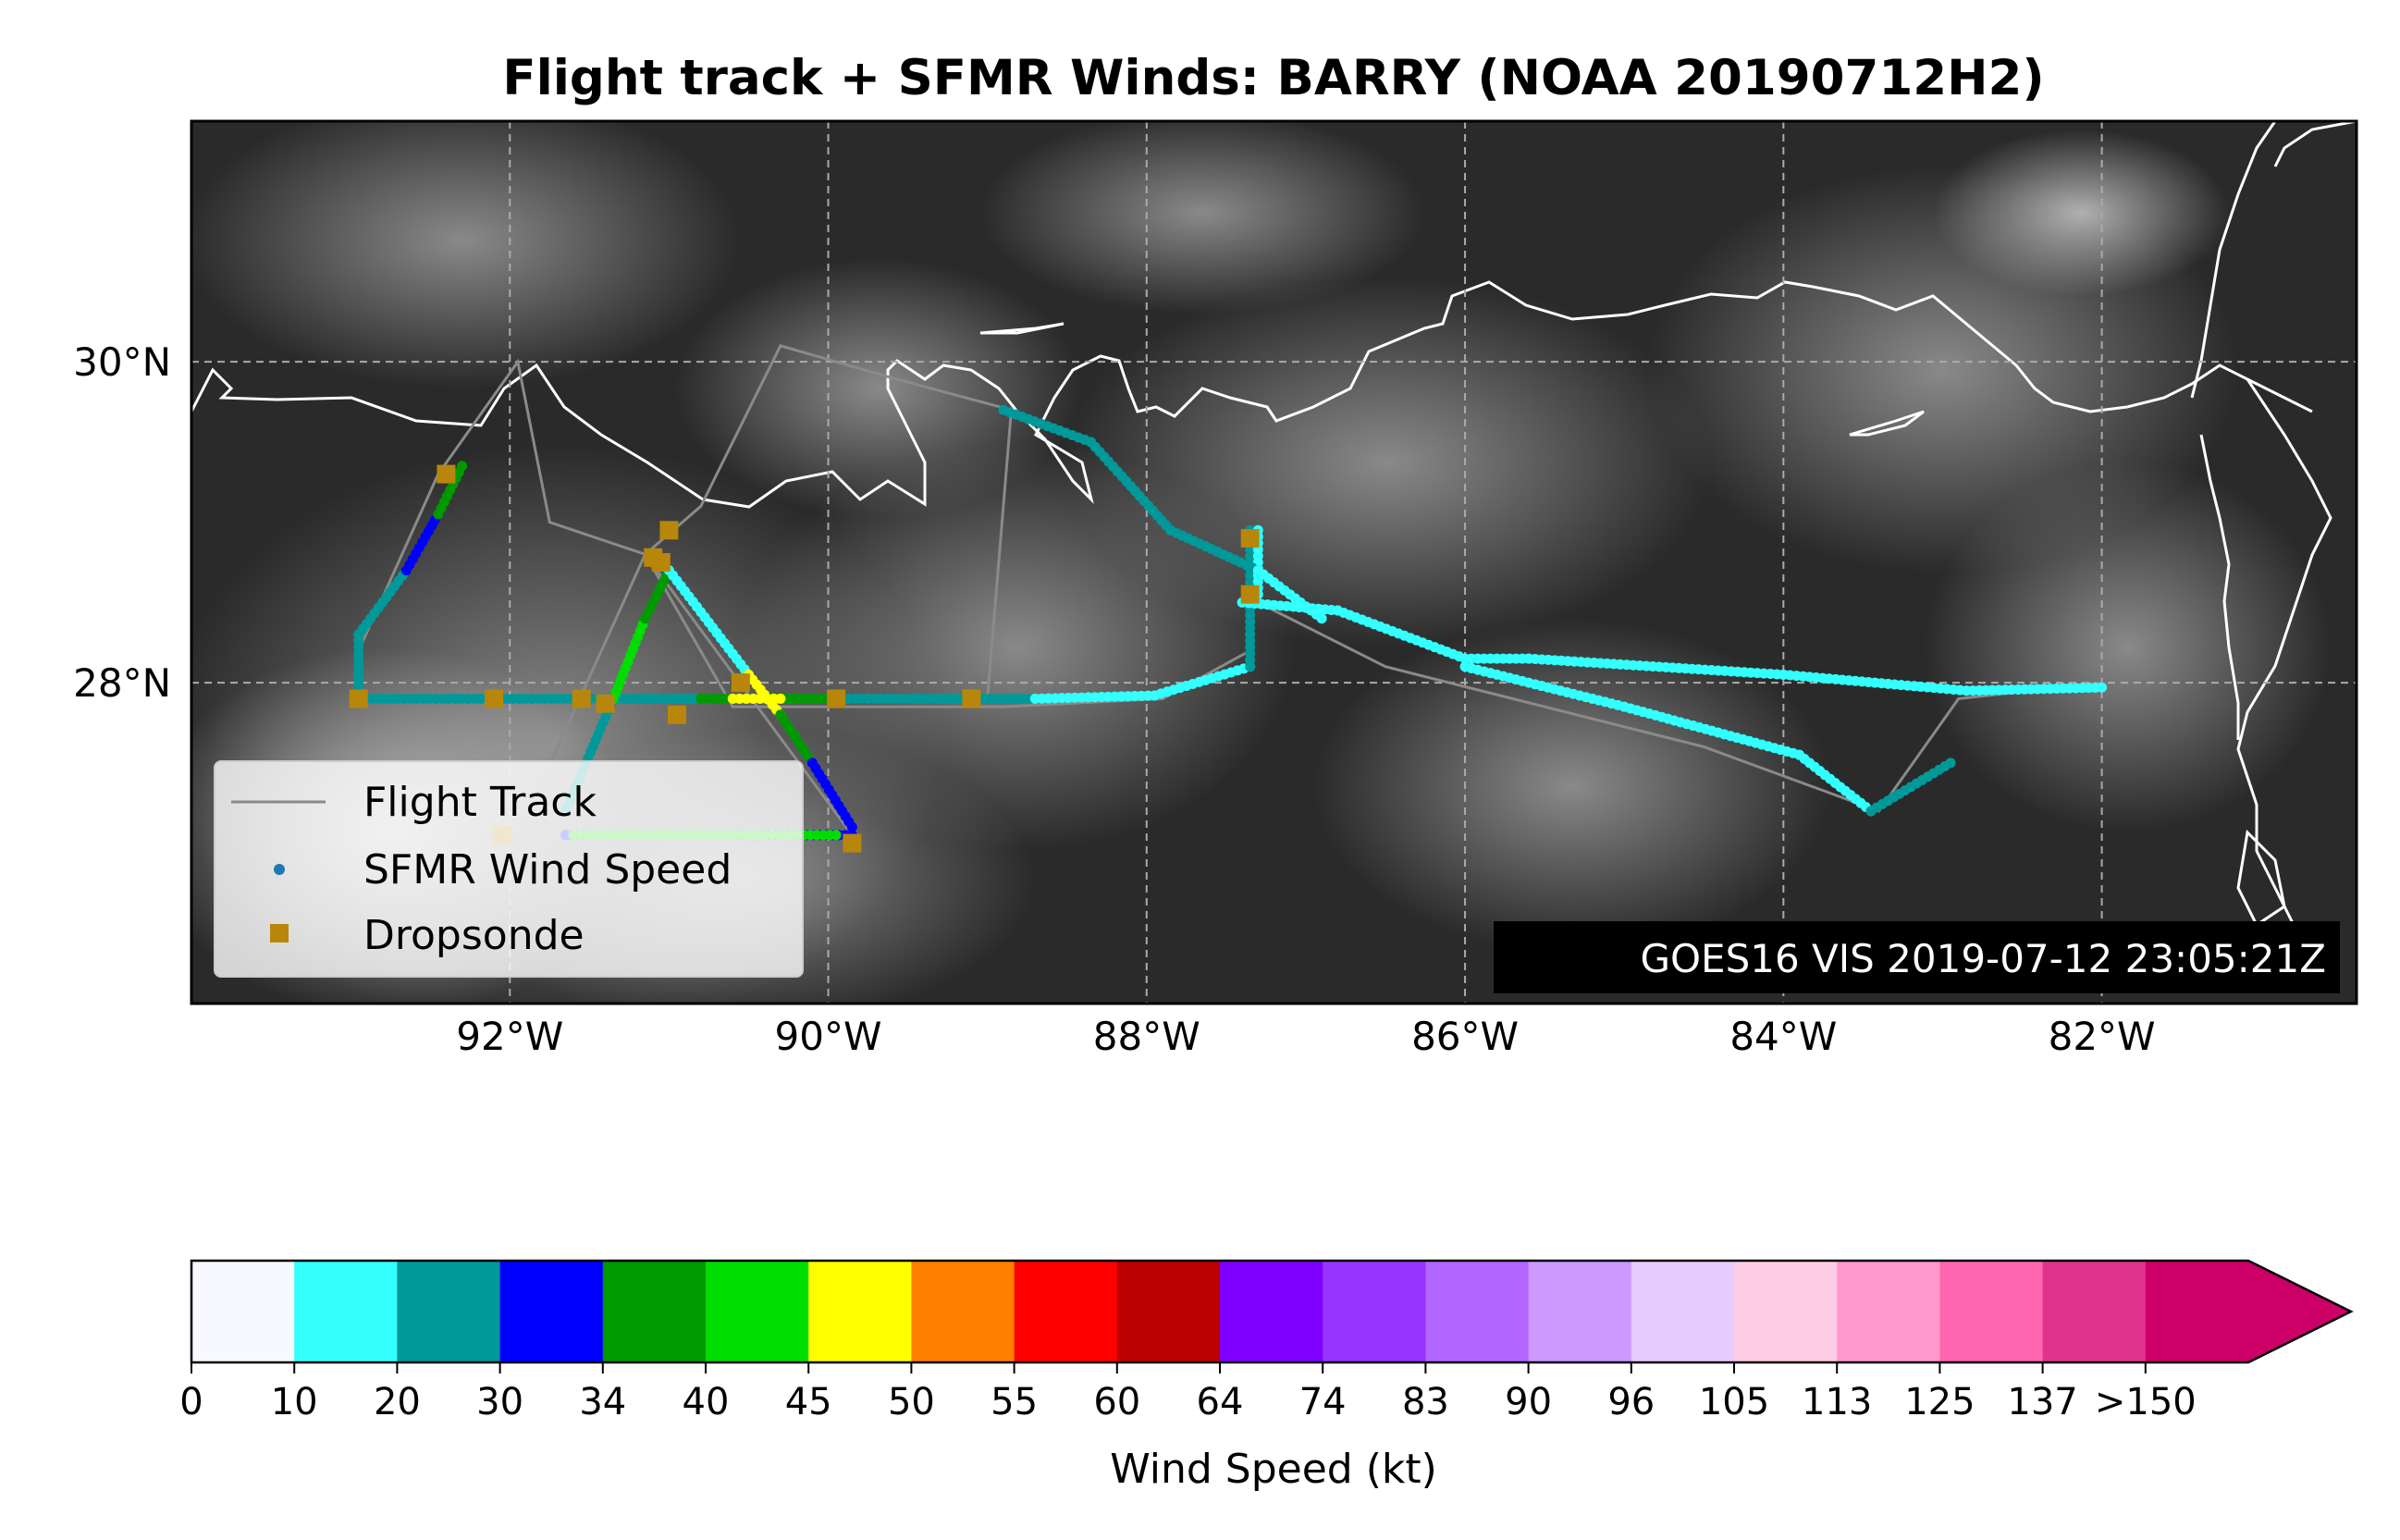  What do you see at coordinates (1116, 1402) in the screenshot?
I see `colorbar-tick-label: 60` at bounding box center [1116, 1402].